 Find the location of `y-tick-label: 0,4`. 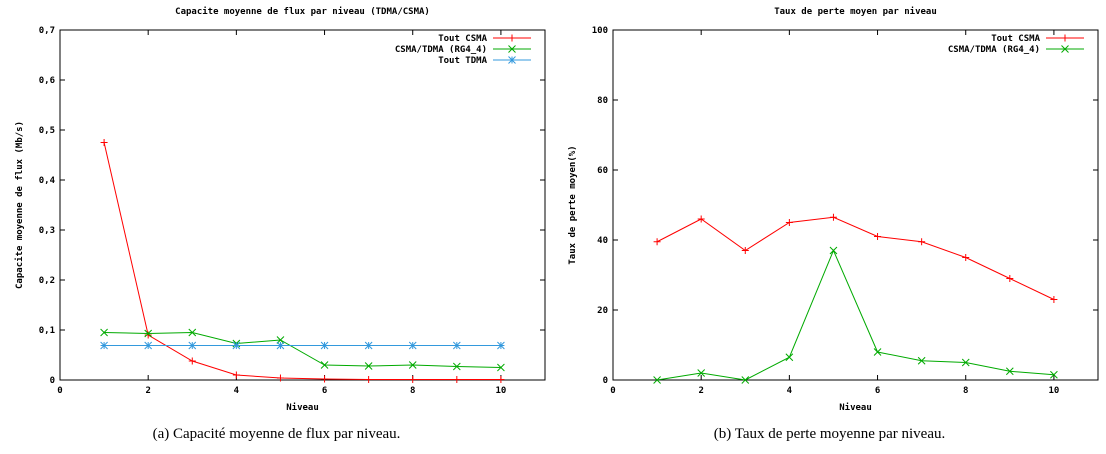

y-tick-label: 0,4 is located at coordinates (47, 181).